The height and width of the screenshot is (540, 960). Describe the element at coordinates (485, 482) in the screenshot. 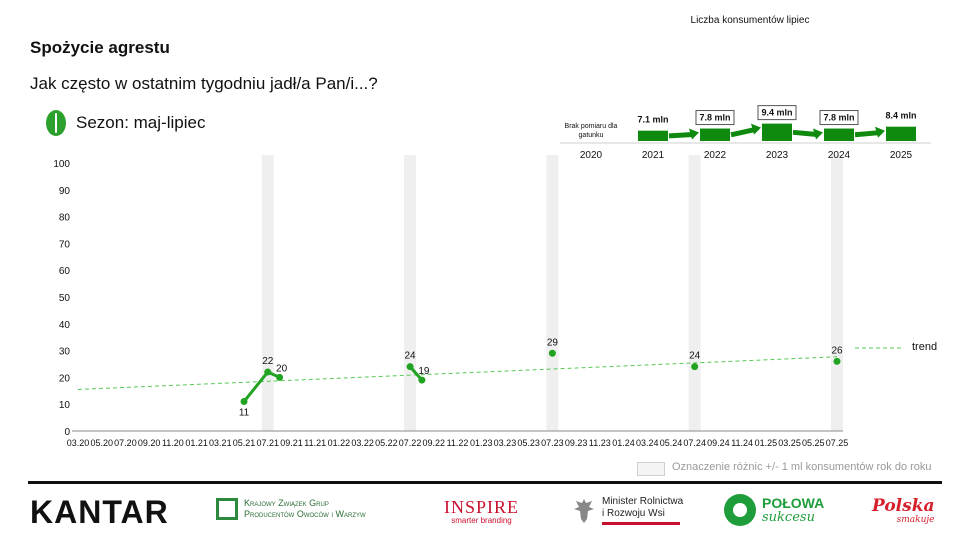

I see `footer-divider` at that location.